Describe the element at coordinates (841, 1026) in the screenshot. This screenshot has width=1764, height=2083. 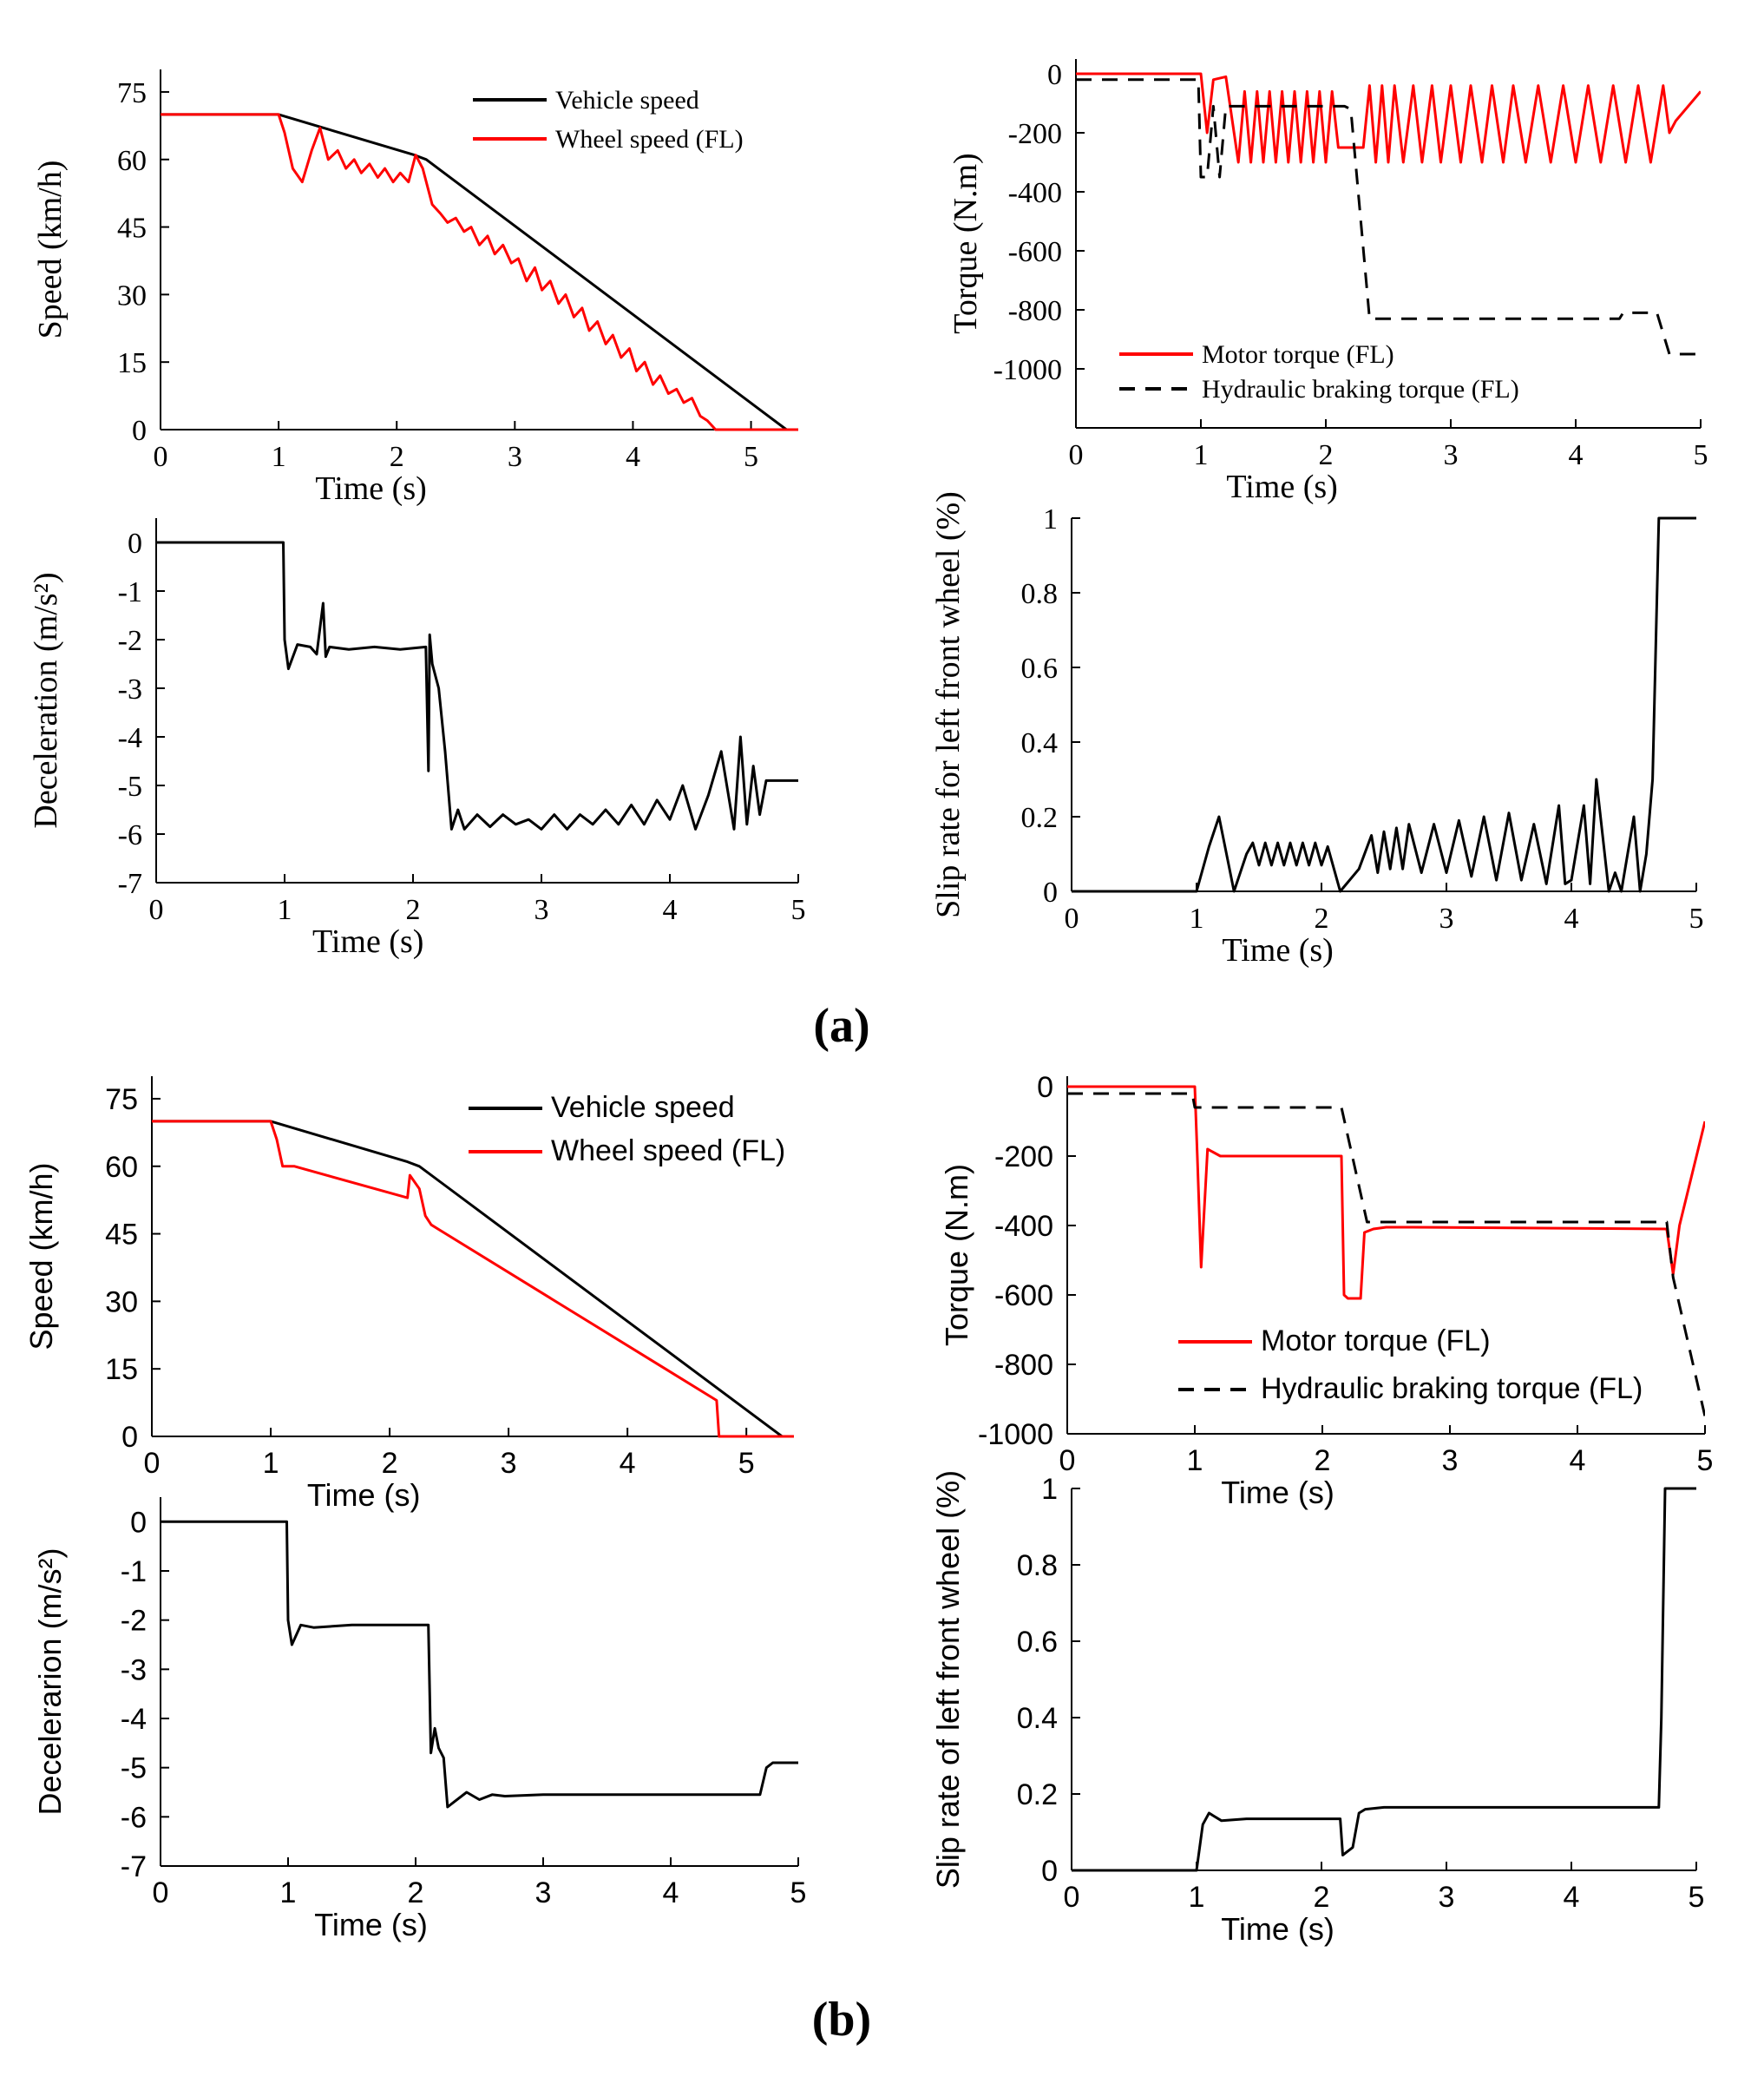
I see `caption-a: (a)` at that location.